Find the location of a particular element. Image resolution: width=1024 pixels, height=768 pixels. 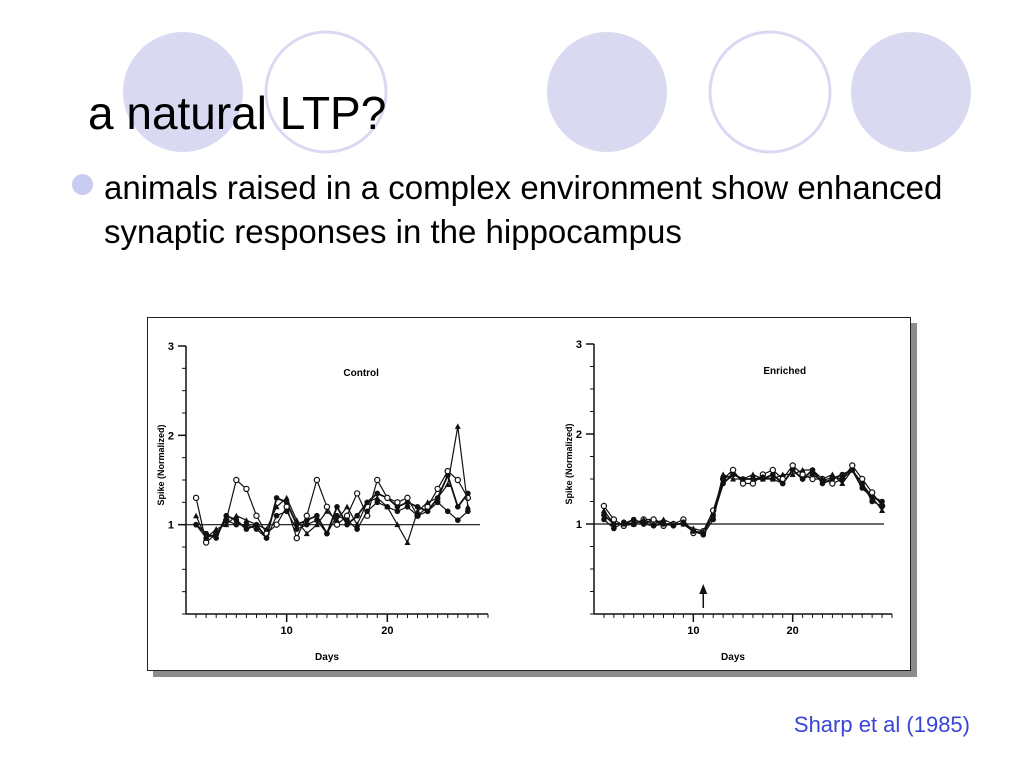

decorative-circles is located at coordinates (547, 92).